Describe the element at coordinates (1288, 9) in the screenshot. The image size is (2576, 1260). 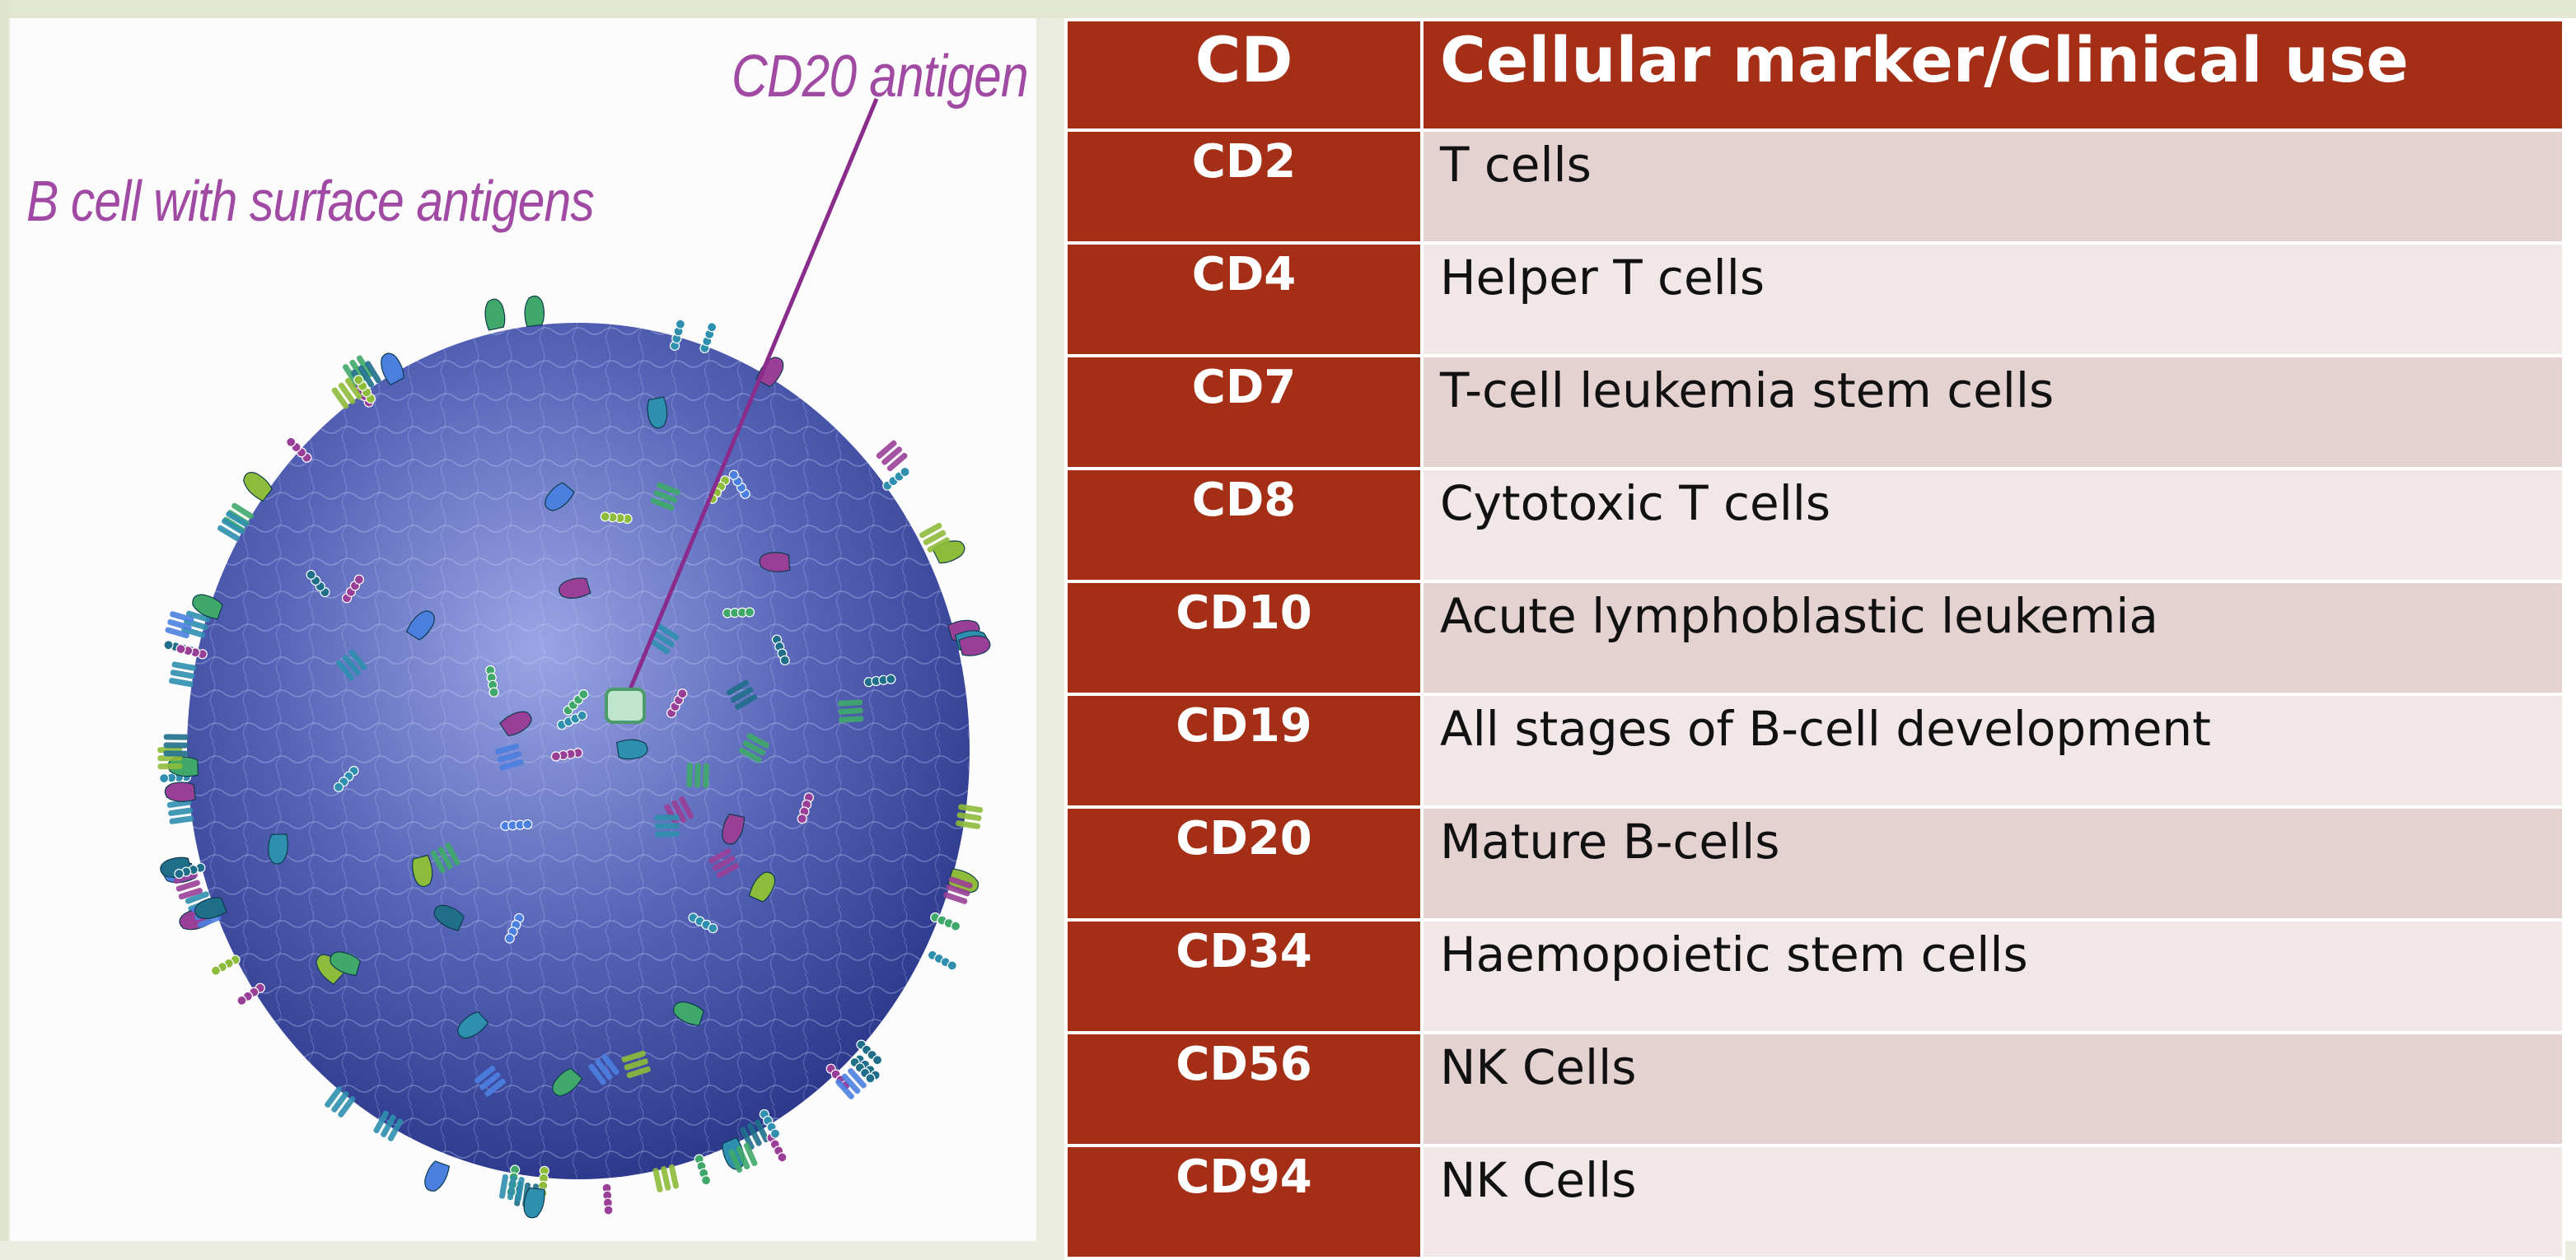
I see `slide-top-band` at that location.